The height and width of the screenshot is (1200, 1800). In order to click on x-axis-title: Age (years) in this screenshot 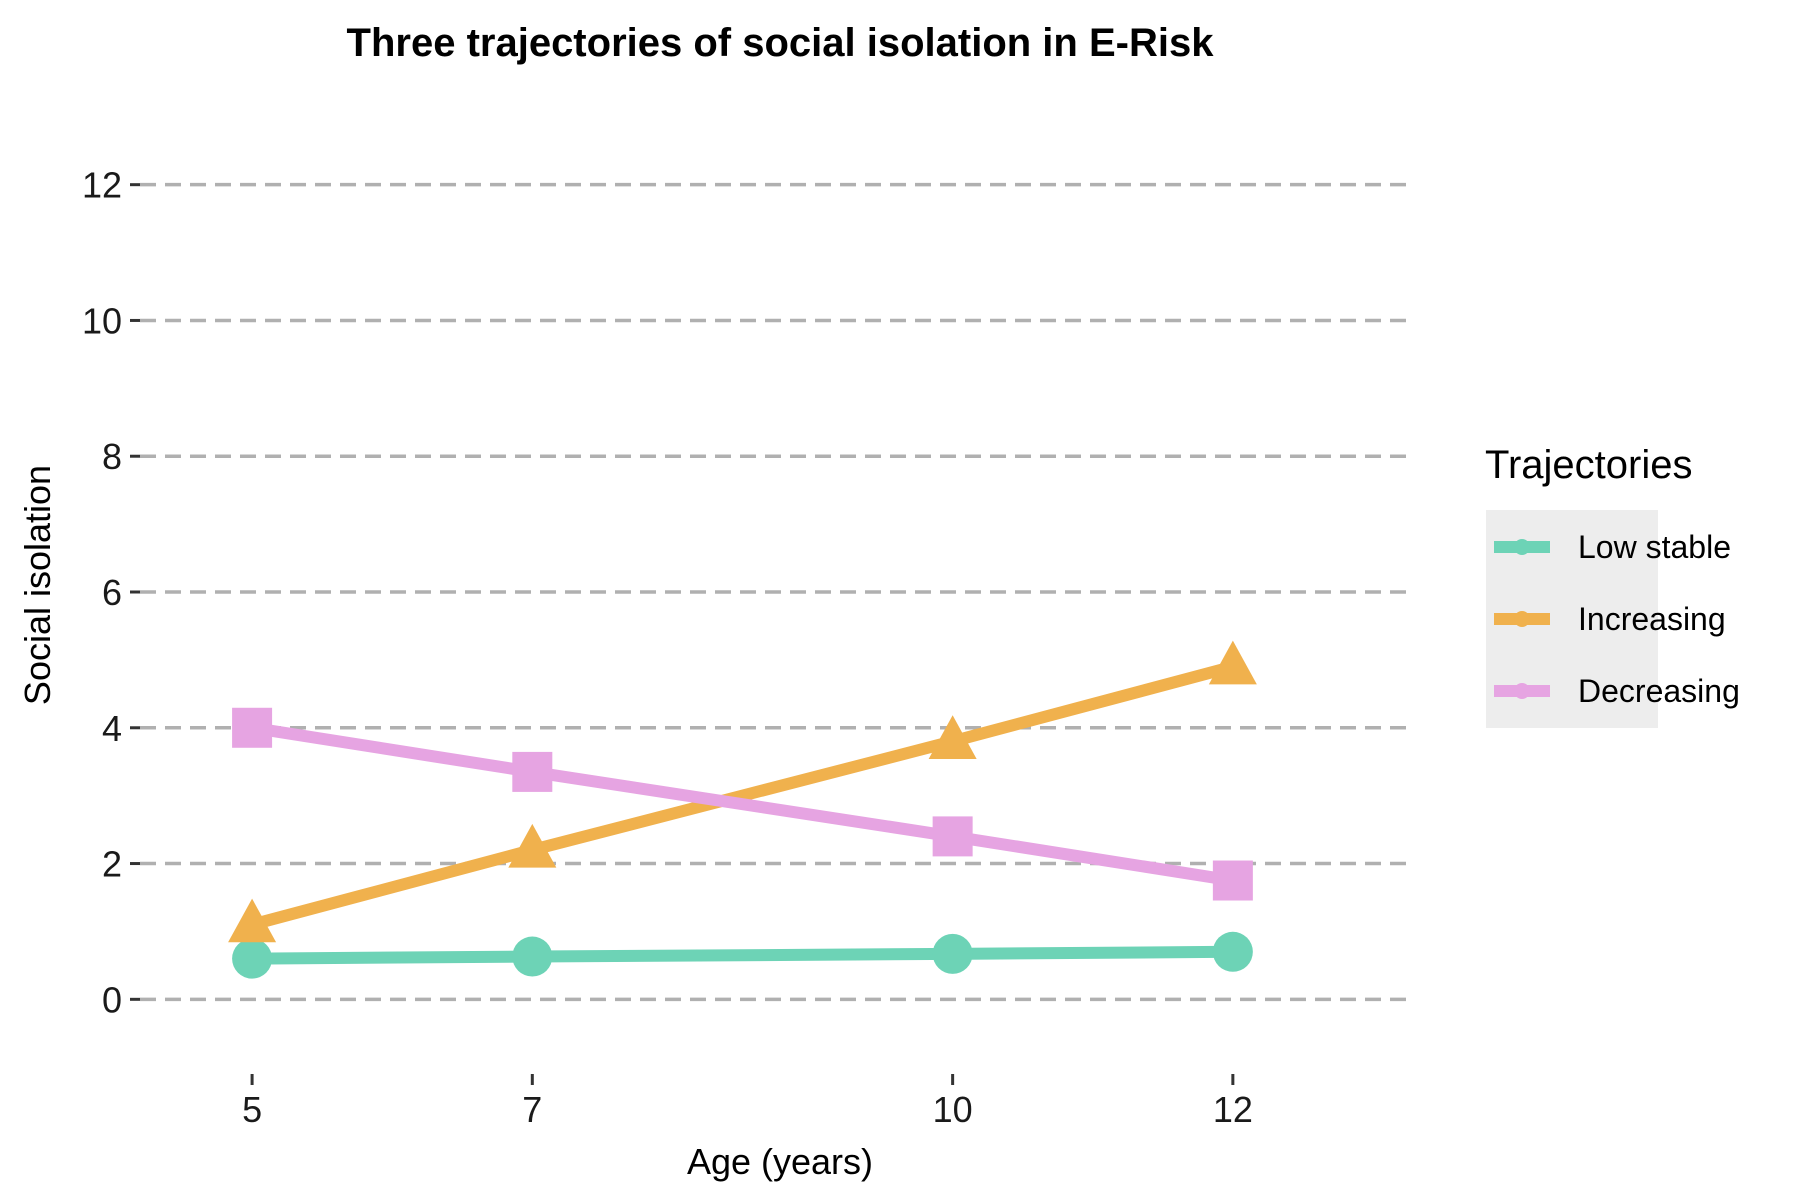, I will do `click(780, 1161)`.